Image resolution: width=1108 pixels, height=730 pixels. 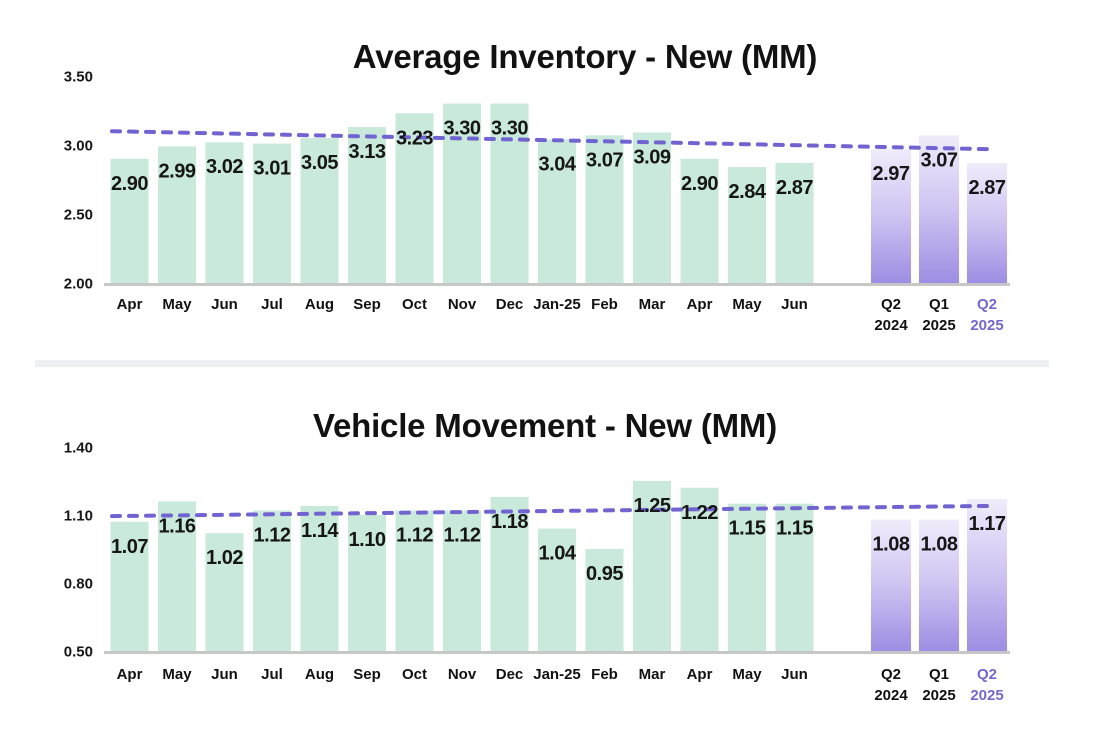 What do you see at coordinates (509, 522) in the screenshot?
I see `bar-value-label: 1.18` at bounding box center [509, 522].